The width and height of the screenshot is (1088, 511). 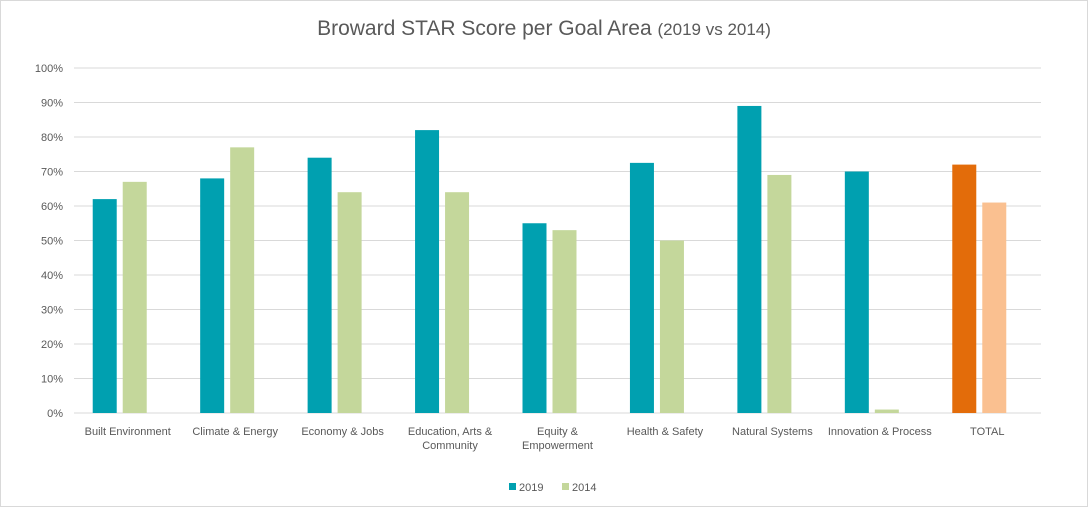 I want to click on x-tick-label: Equity &, so click(x=558, y=432).